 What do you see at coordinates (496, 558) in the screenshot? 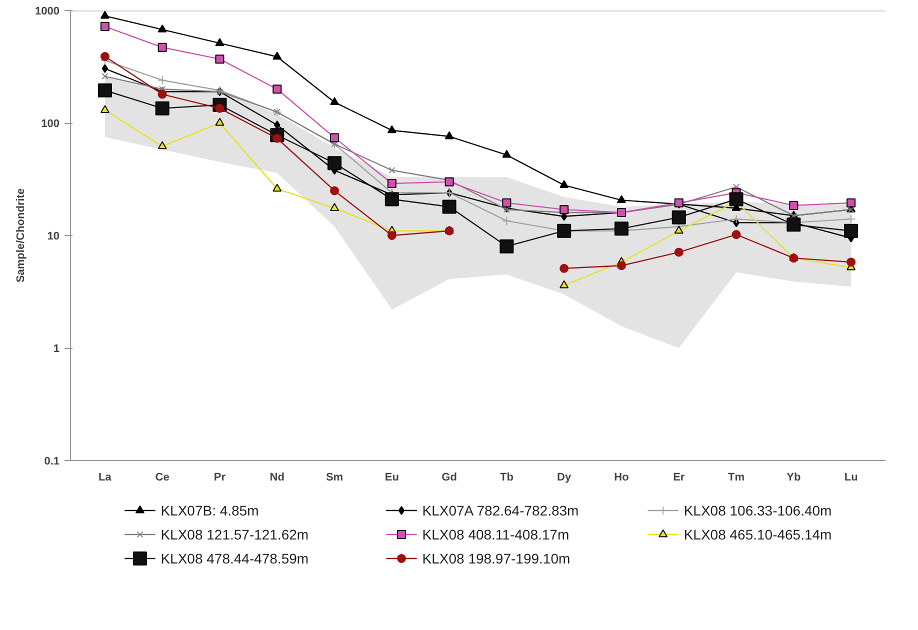
I see `legend-label: KLX08 198.97-199.10m` at bounding box center [496, 558].